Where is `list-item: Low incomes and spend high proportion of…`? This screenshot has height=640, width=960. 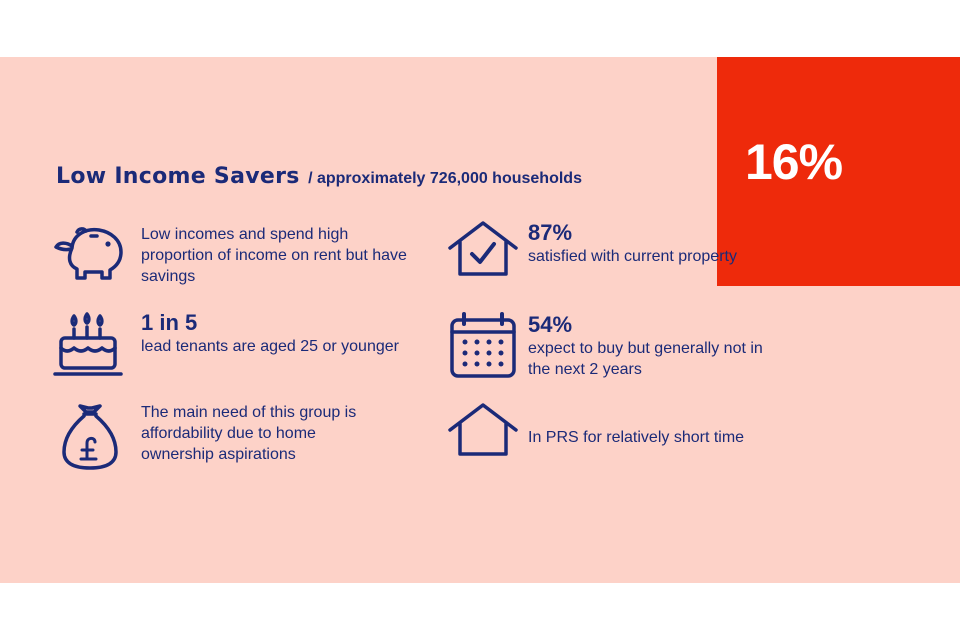 list-item: Low incomes and spend high proportion of… is located at coordinates (239, 257).